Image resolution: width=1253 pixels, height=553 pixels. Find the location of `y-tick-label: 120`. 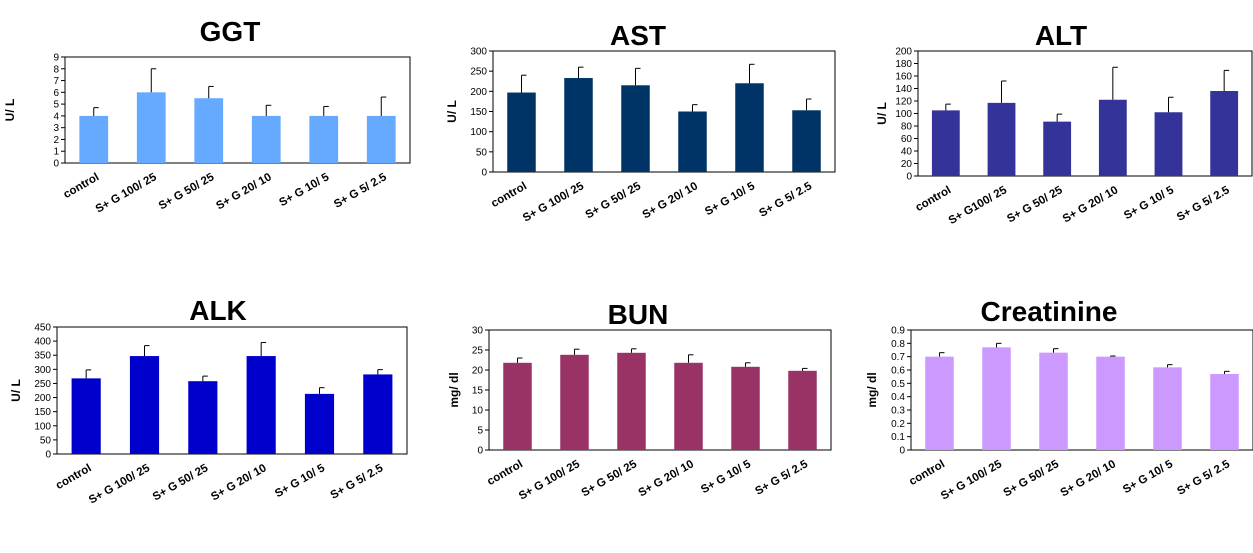

y-tick-label: 120 is located at coordinates (903, 102).